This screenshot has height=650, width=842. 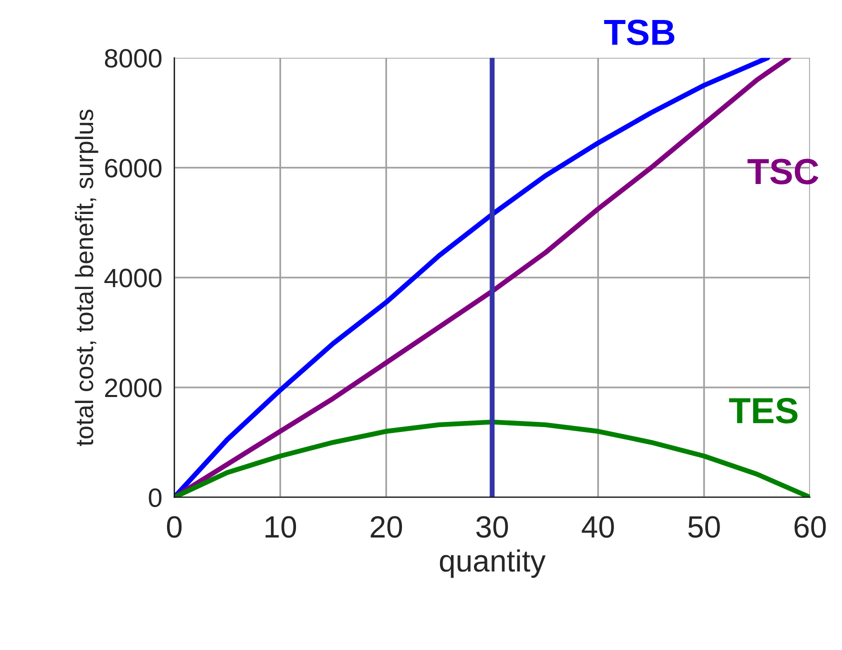 I want to click on x-tick-label: 0, so click(x=174, y=527).